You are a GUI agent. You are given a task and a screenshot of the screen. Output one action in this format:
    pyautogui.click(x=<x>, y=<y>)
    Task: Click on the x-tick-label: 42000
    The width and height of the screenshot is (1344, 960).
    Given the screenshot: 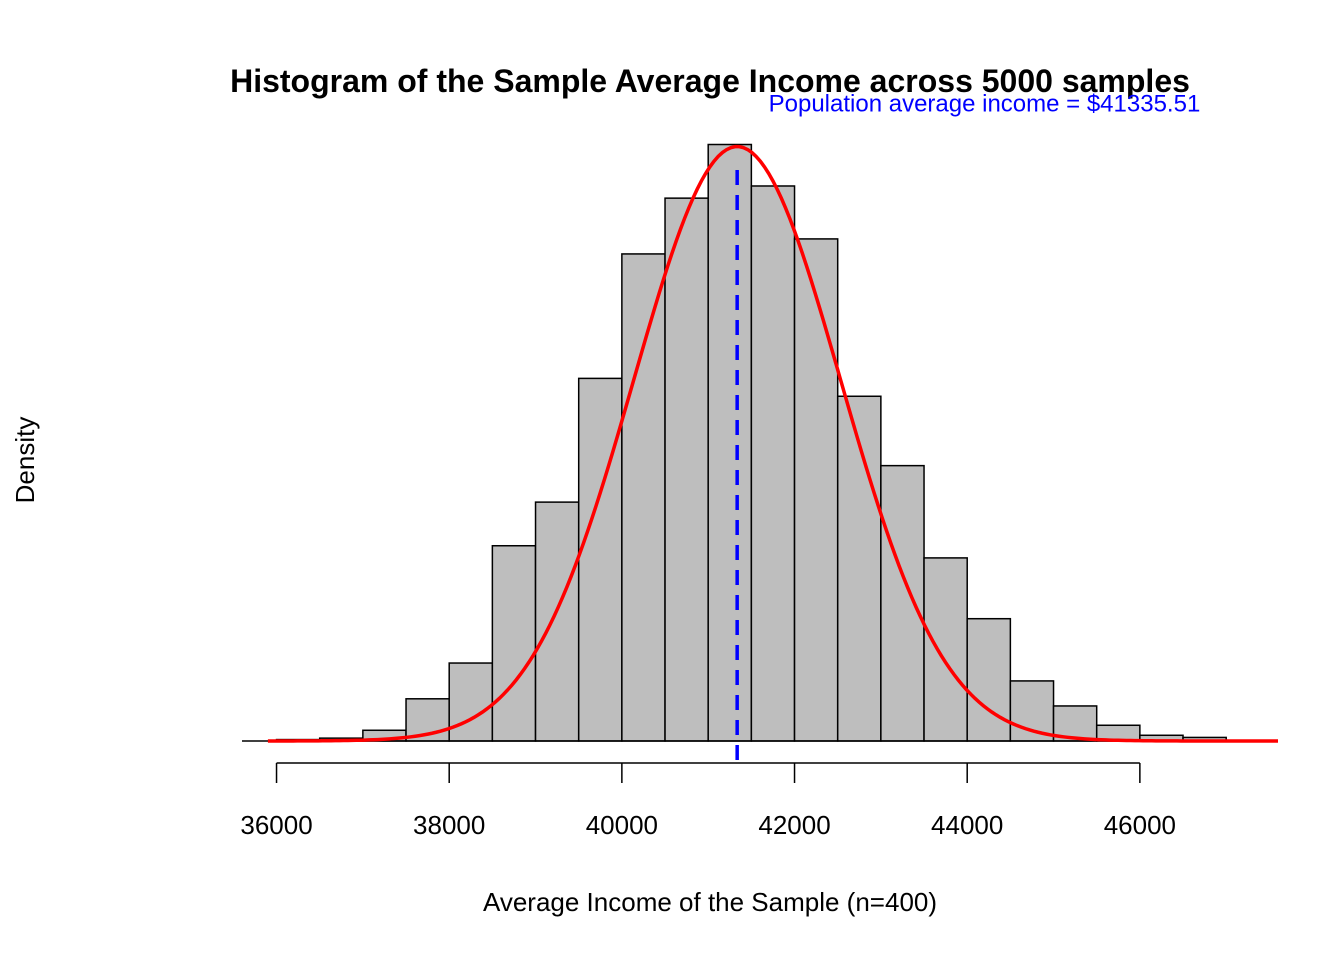 What is the action you would take?
    pyautogui.click(x=794, y=825)
    